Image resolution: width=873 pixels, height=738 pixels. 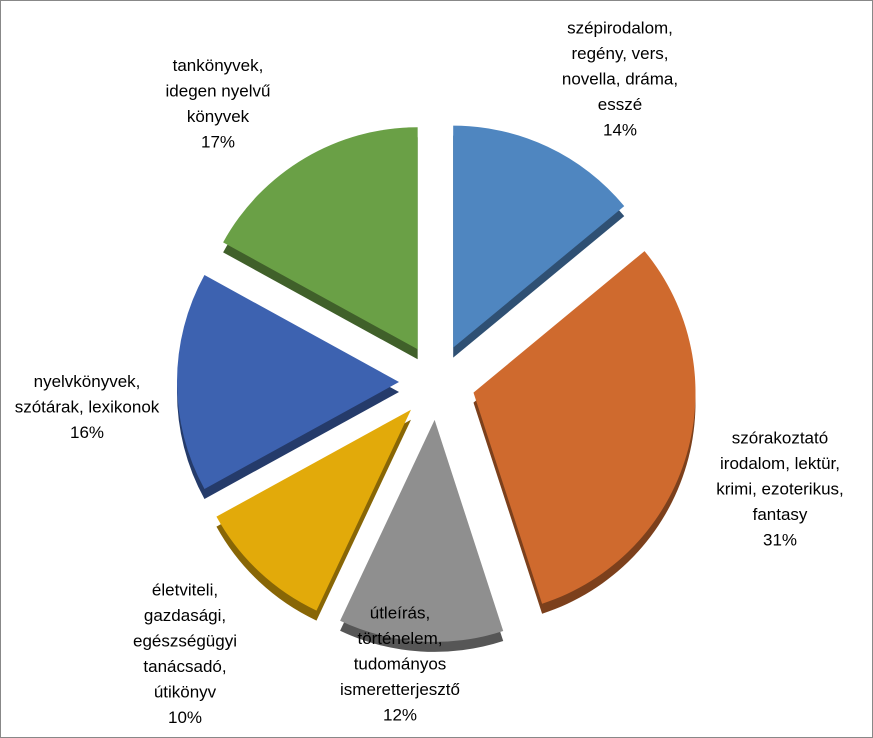 What do you see at coordinates (400, 663) in the screenshot?
I see `slice-label: tudományos` at bounding box center [400, 663].